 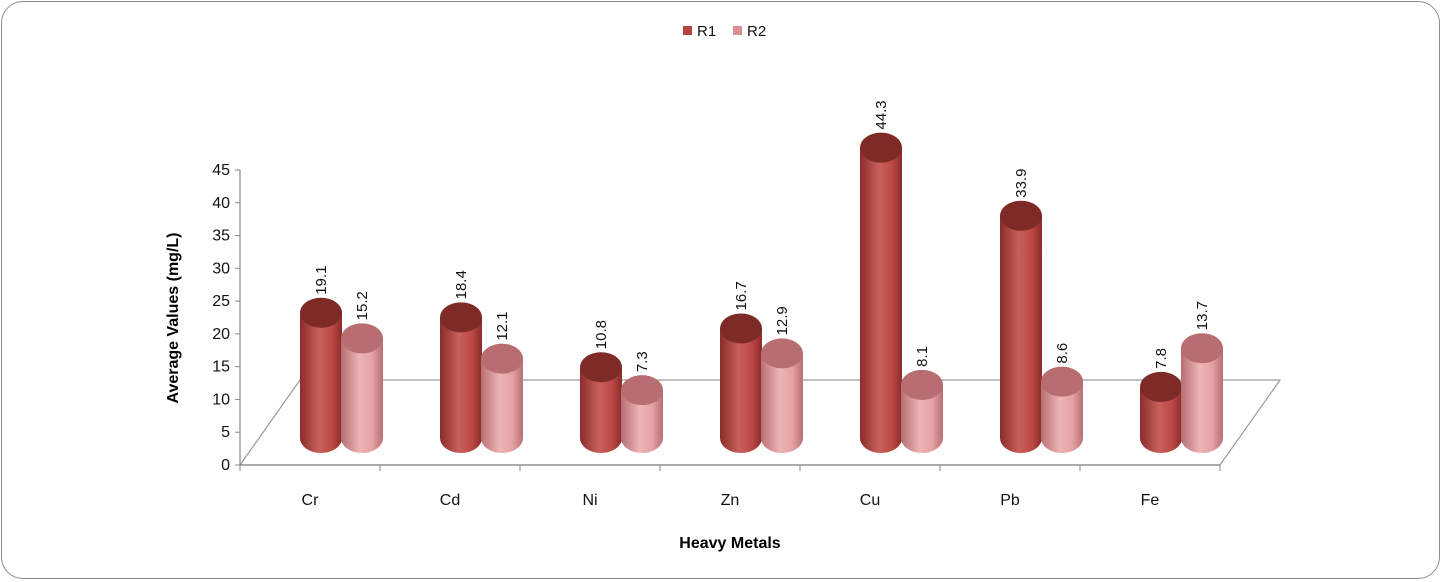 I want to click on bar-R2-Ni, so click(x=642, y=414).